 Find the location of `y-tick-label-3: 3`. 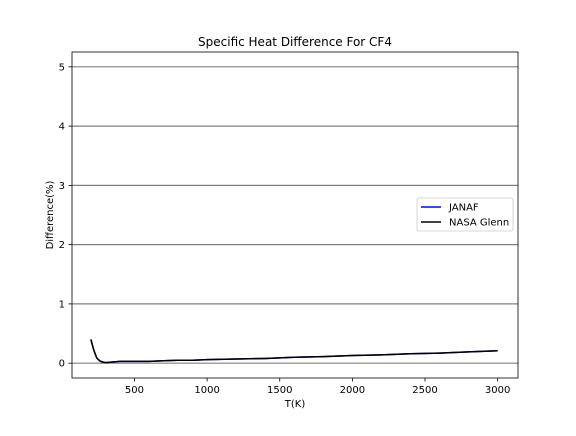

y-tick-label-3: 3 is located at coordinates (62, 186).